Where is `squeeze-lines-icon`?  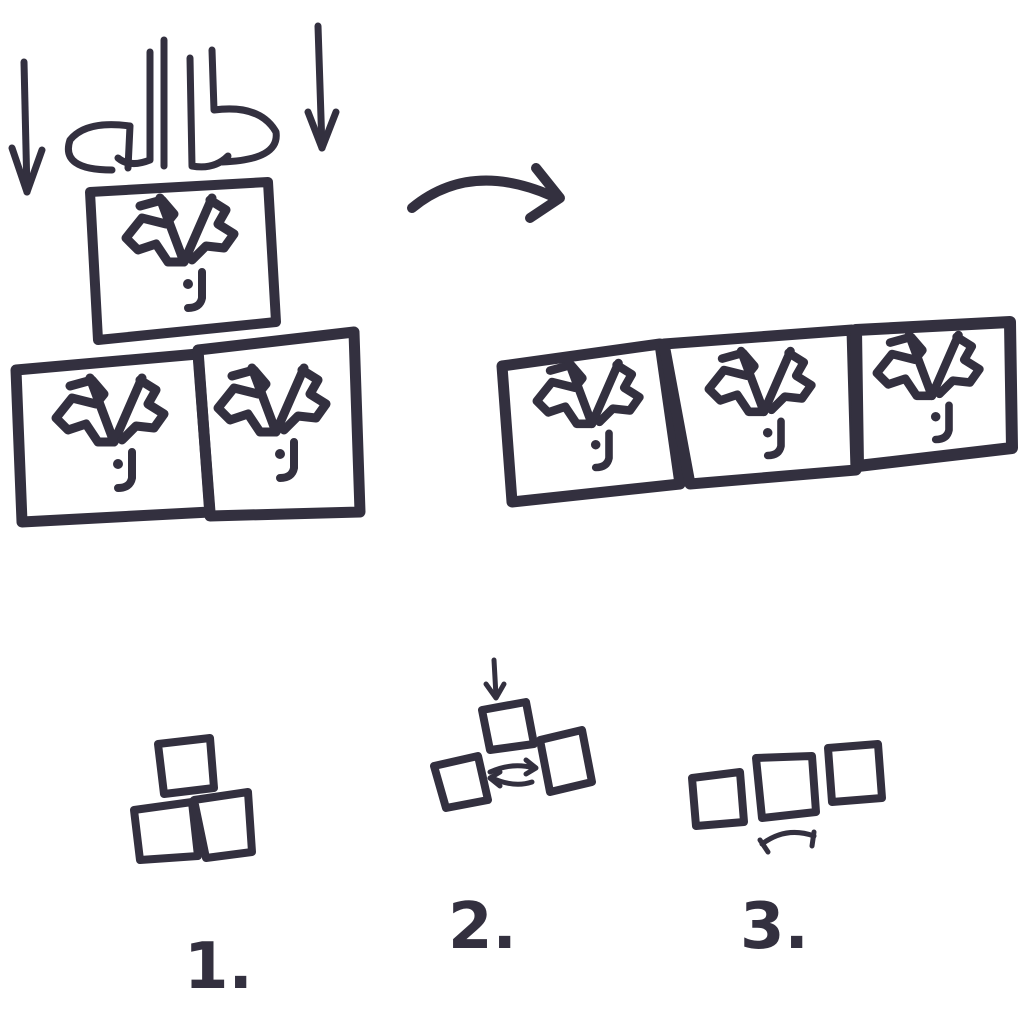
squeeze-lines-icon is located at coordinates (172, 105).